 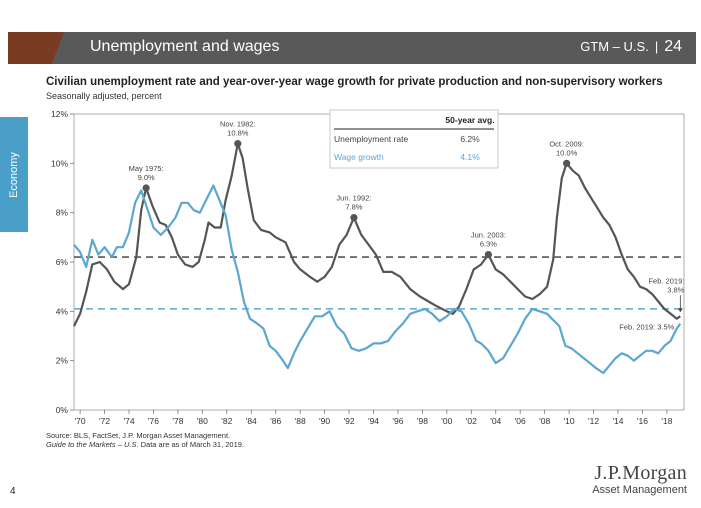 I want to click on x-tick-label: '06, so click(x=520, y=421).